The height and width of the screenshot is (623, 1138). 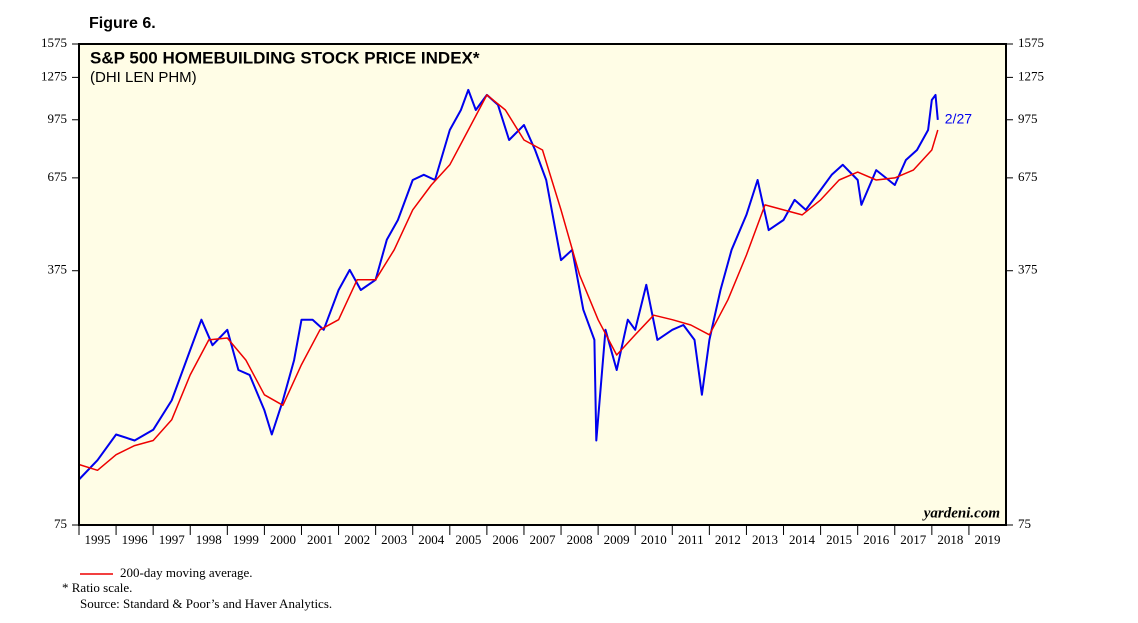 What do you see at coordinates (143, 77) in the screenshot?
I see `chart-subtitle: (DHI LEN PHM)` at bounding box center [143, 77].